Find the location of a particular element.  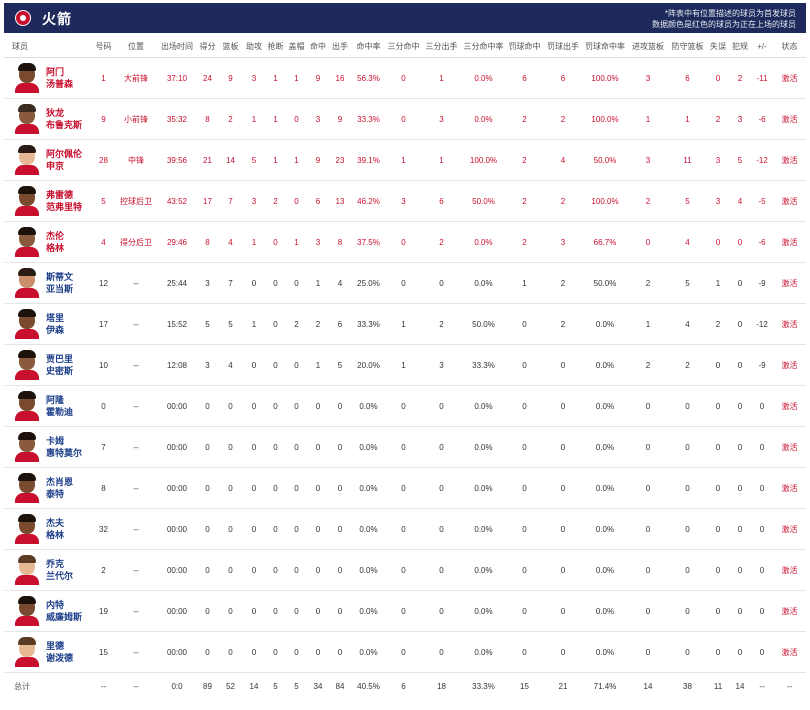

player-cell: 阿尔佩伦 申京 is located at coordinates (48, 160).